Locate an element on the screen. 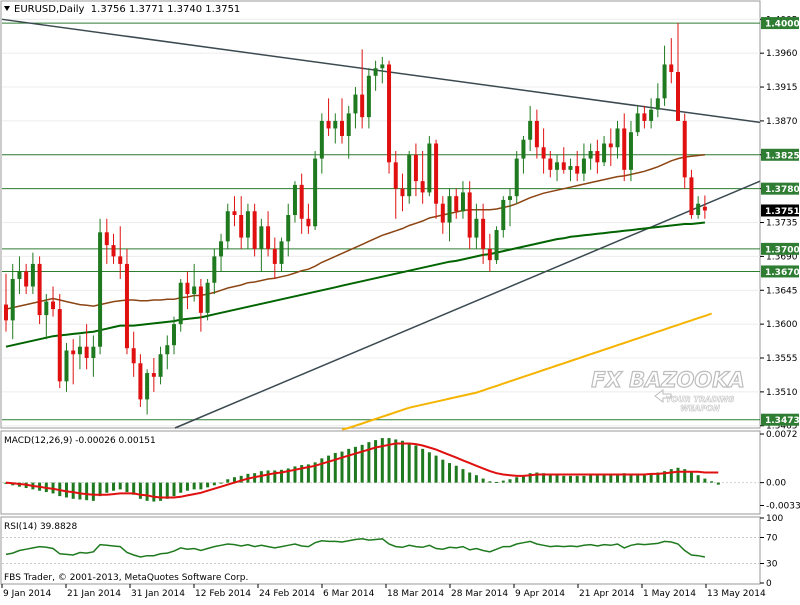 The image size is (800, 605). watermark-brand: FX BAZOOKA is located at coordinates (668, 380).